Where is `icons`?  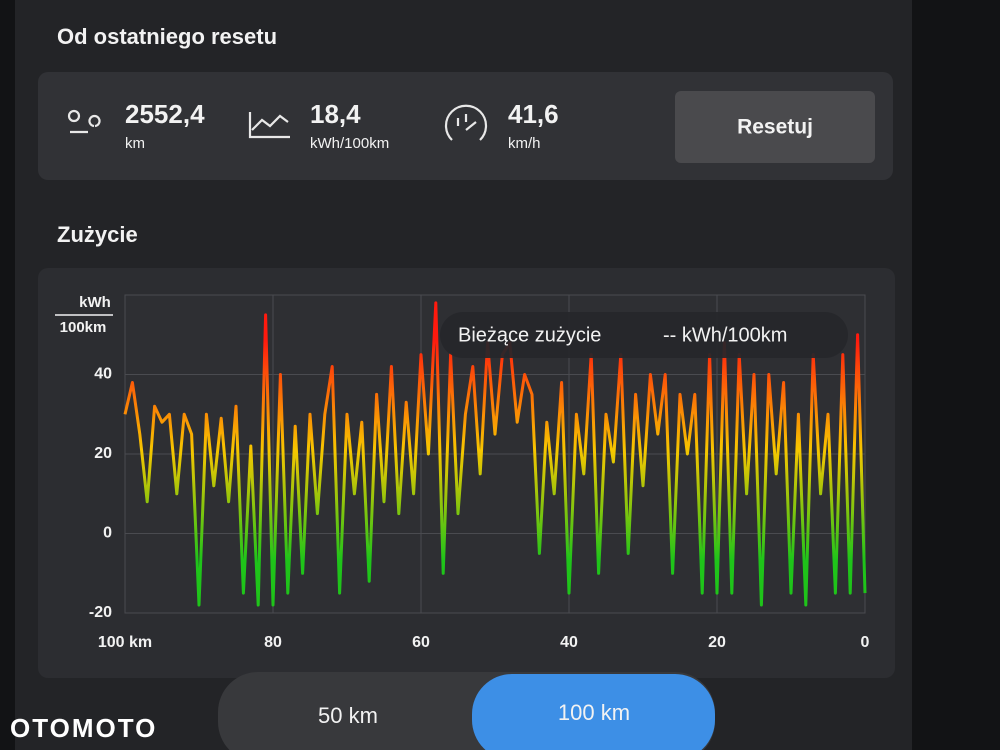
icons is located at coordinates (277, 122).